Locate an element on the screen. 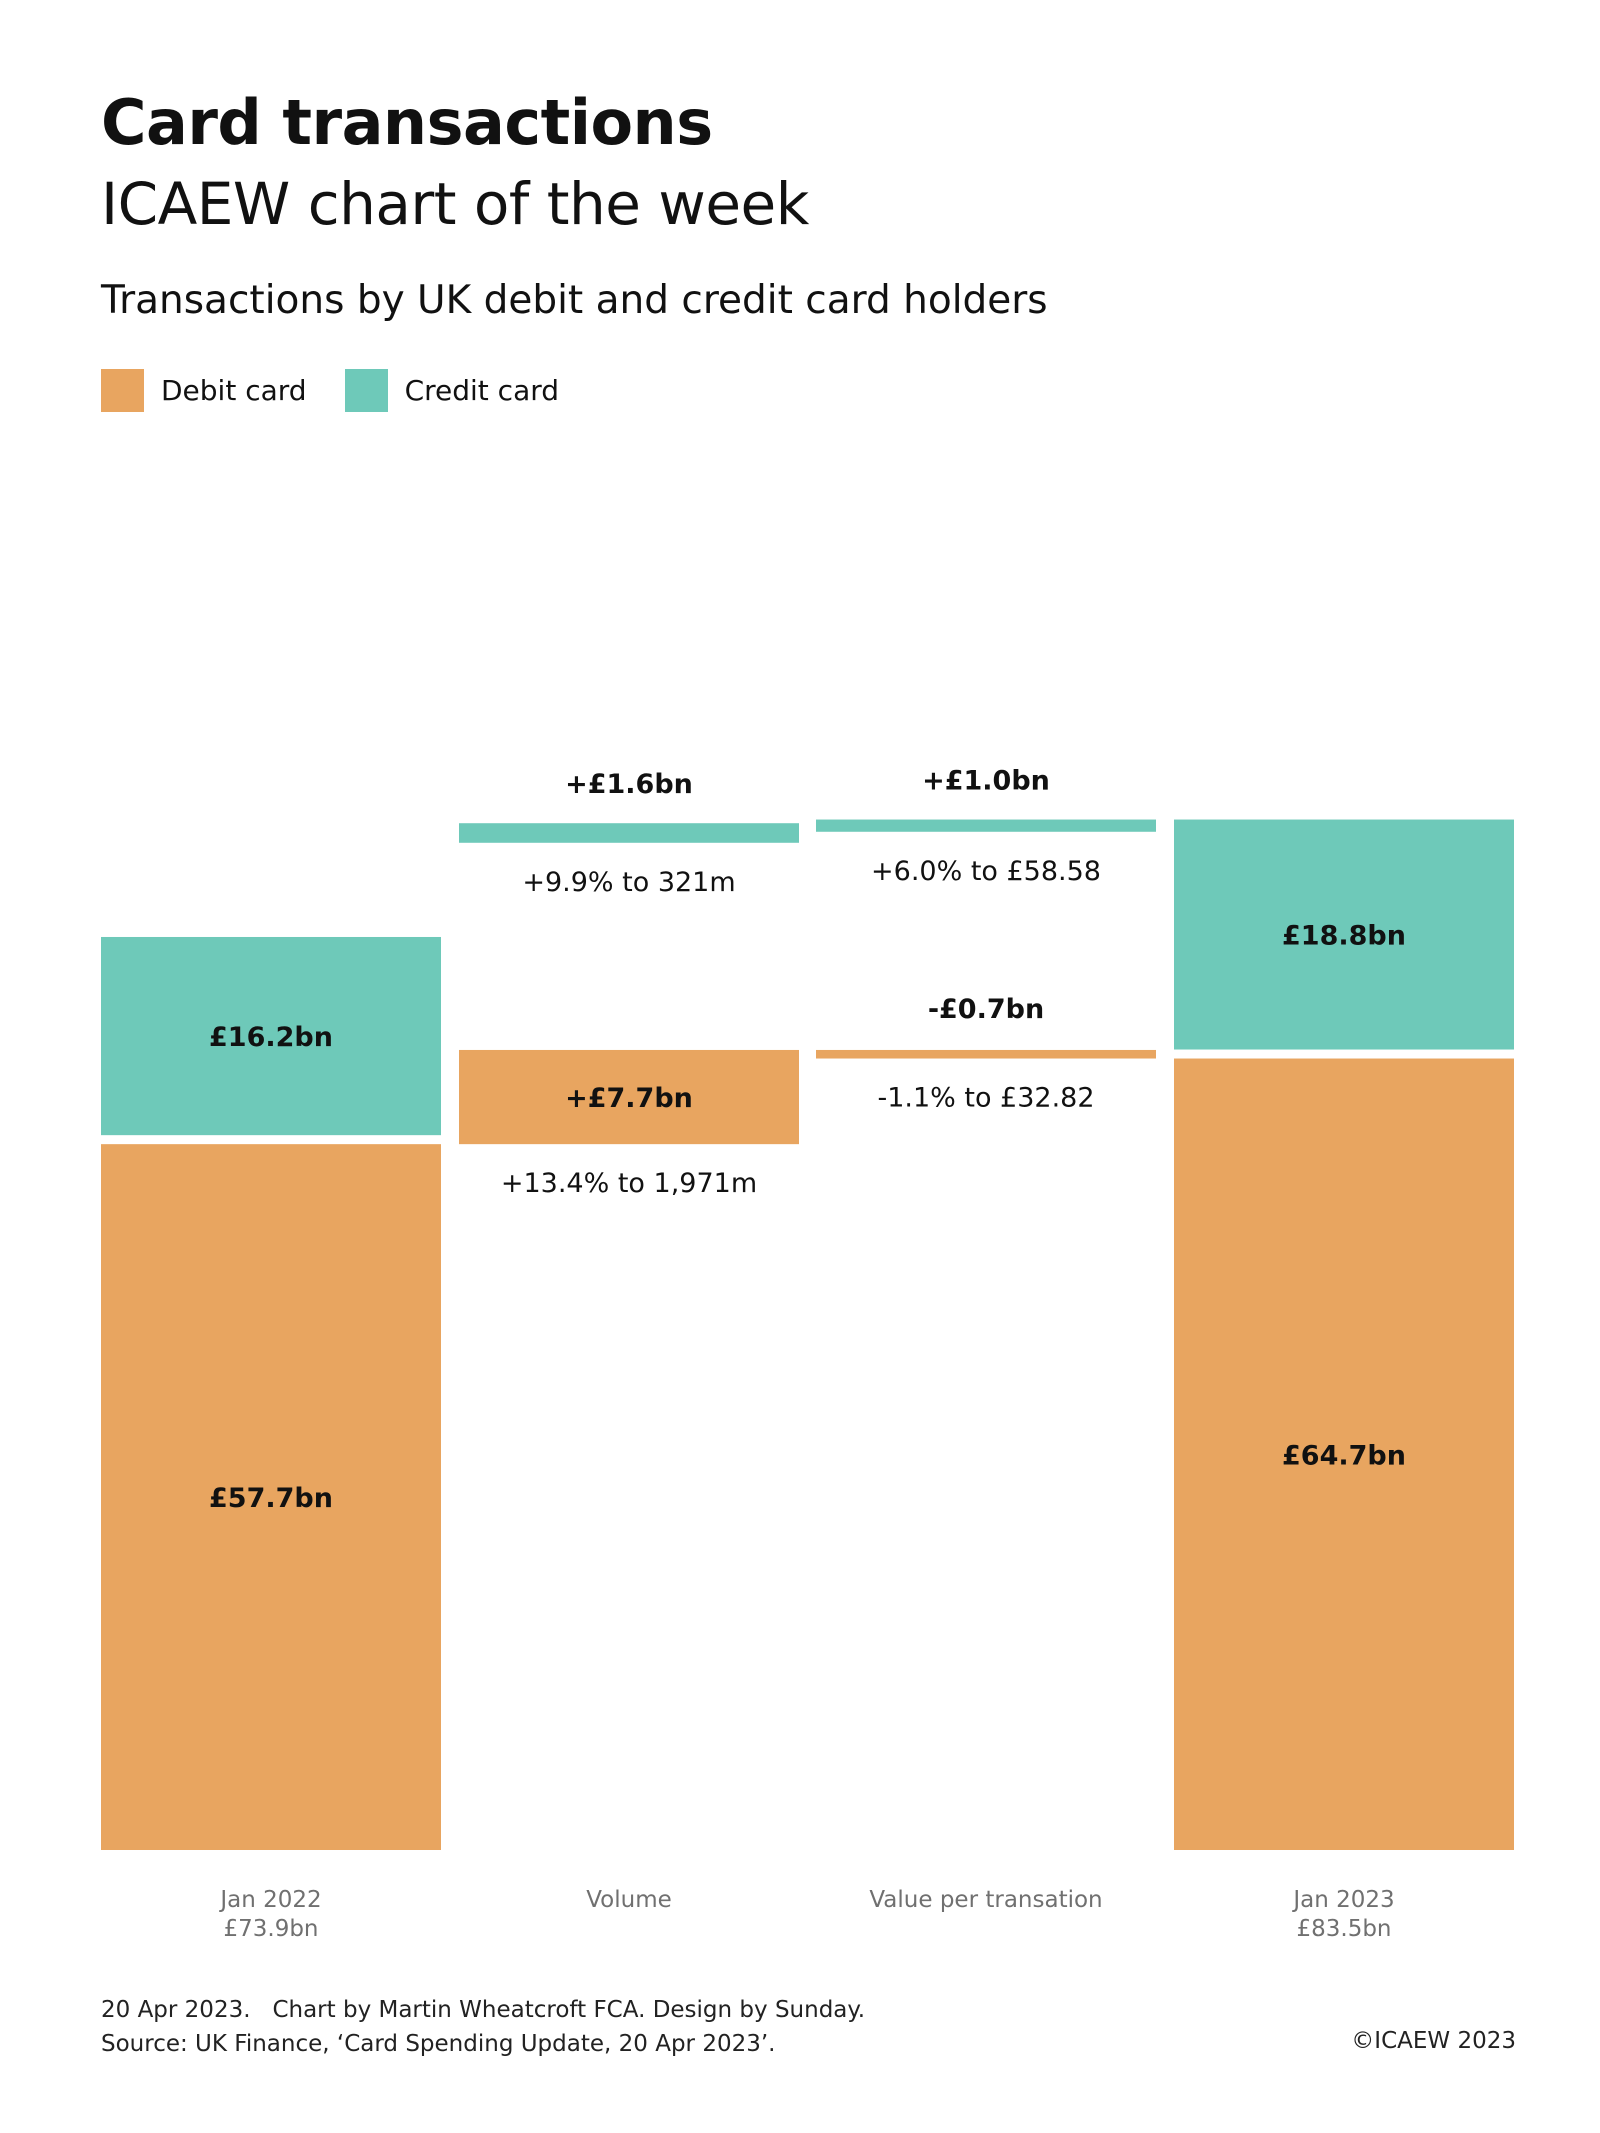 The image size is (1600, 2133). legend-item-credit: Credit card is located at coordinates (452, 390).